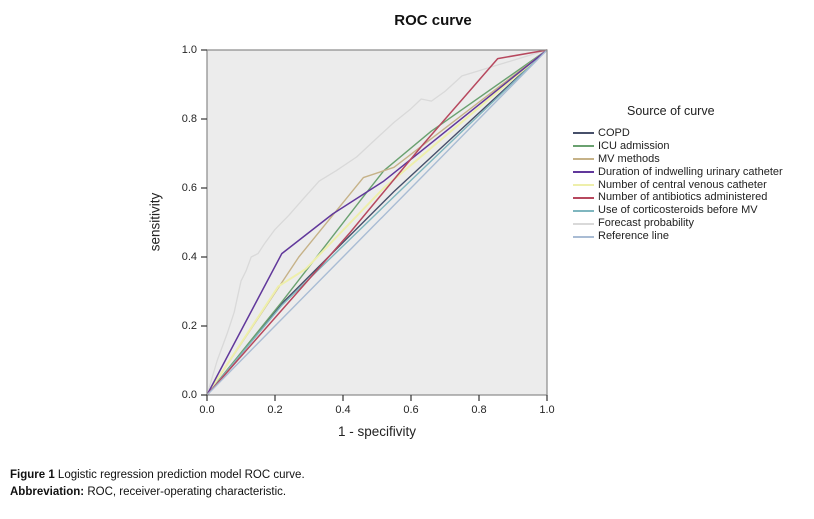 The image size is (814, 519). Describe the element at coordinates (682, 184) in the screenshot. I see `legend-label: Number of central venous catheter` at that location.